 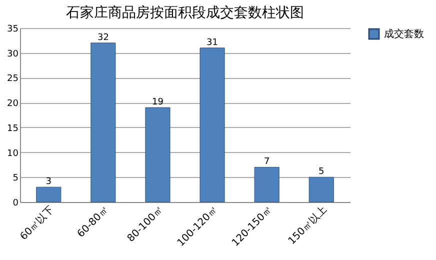 What do you see at coordinates (103, 37) in the screenshot?
I see `data-label: 32` at bounding box center [103, 37].